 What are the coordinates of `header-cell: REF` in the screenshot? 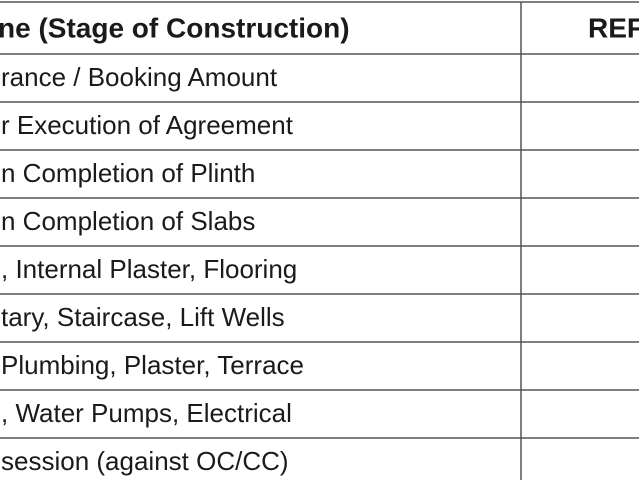 It's located at (613, 27).